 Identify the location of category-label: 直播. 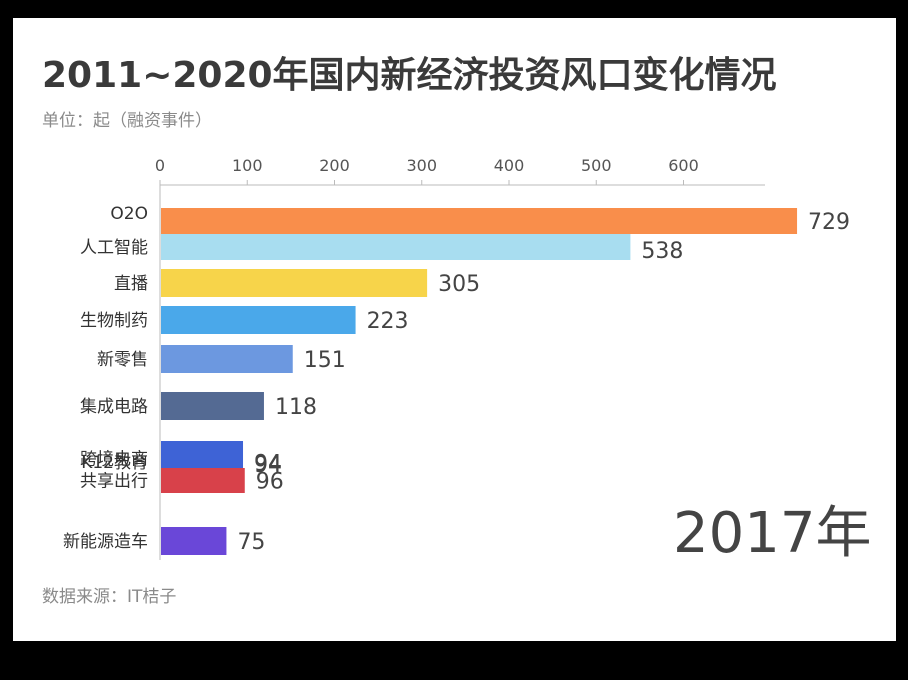
(131, 284).